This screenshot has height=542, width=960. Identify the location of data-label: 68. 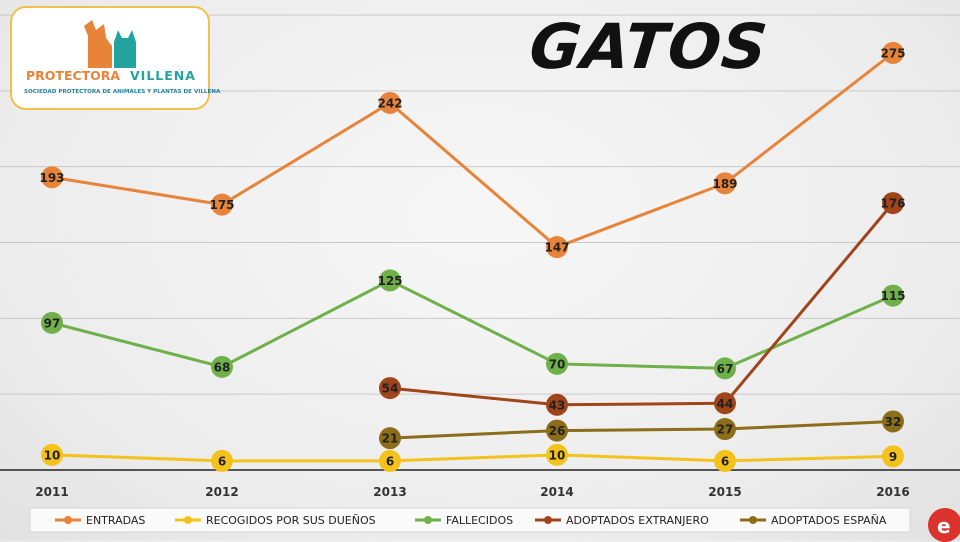
(222, 367).